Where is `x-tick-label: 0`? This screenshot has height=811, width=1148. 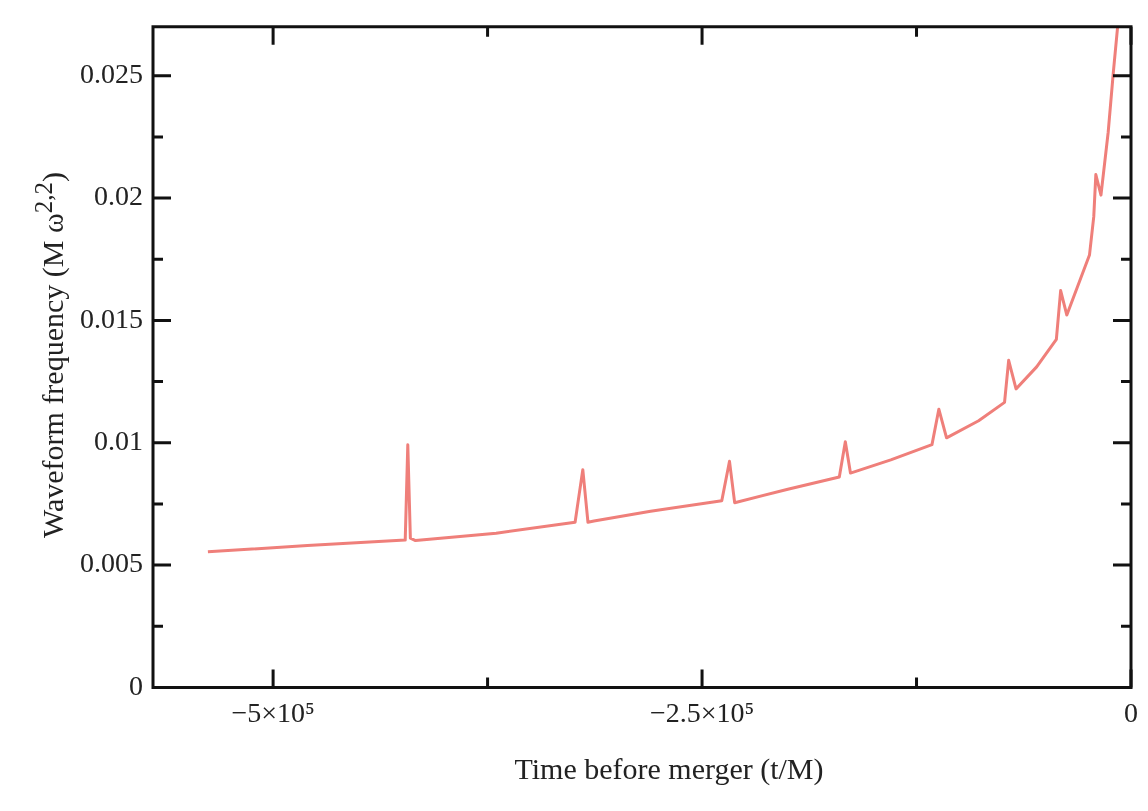 x-tick-label: 0 is located at coordinates (1131, 712).